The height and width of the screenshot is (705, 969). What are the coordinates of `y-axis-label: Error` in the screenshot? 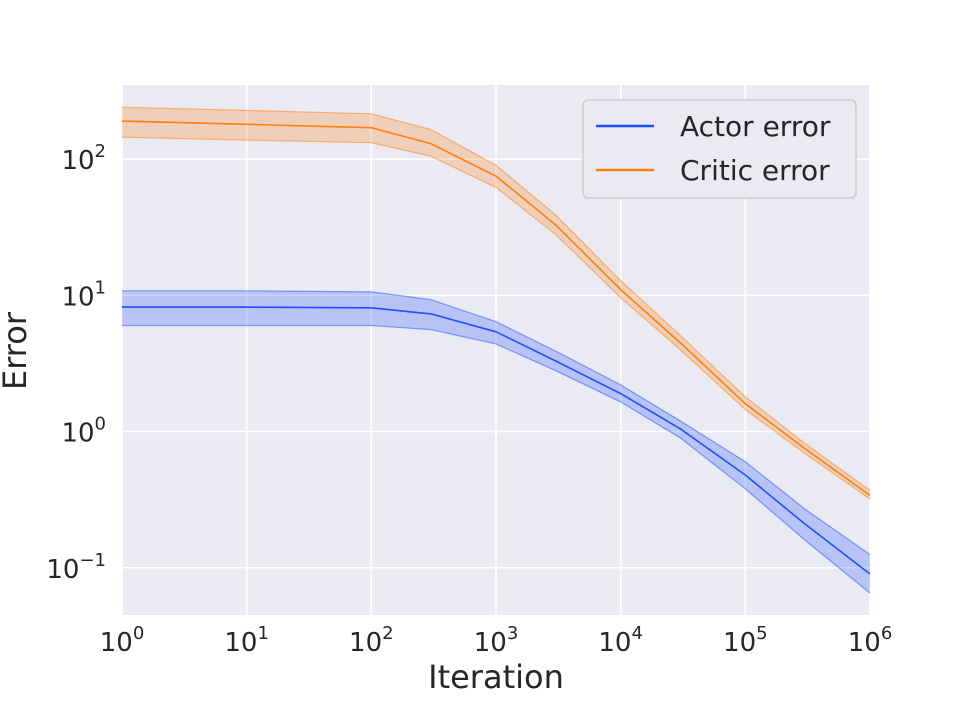 It's located at (17, 350).